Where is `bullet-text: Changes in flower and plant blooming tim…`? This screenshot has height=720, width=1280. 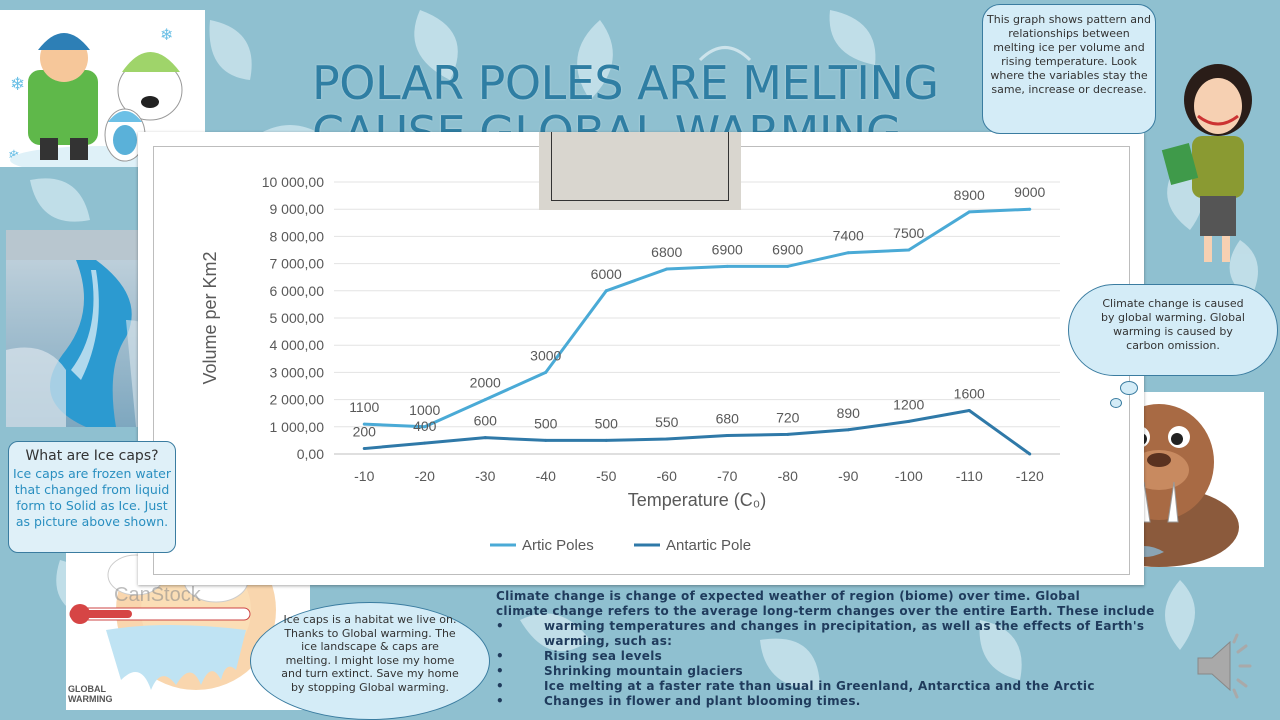
bullet-text: Changes in flower and plant blooming tim… is located at coordinates (702, 701).